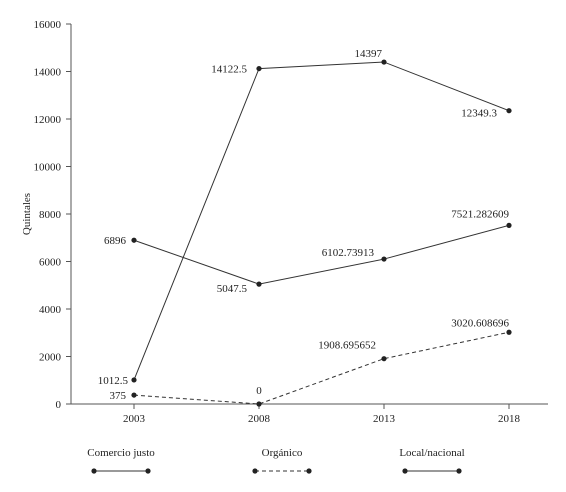 The image size is (566, 492). I want to click on series-org-nico: 375 0 1908.695652 3020.608696, so click(311, 362).